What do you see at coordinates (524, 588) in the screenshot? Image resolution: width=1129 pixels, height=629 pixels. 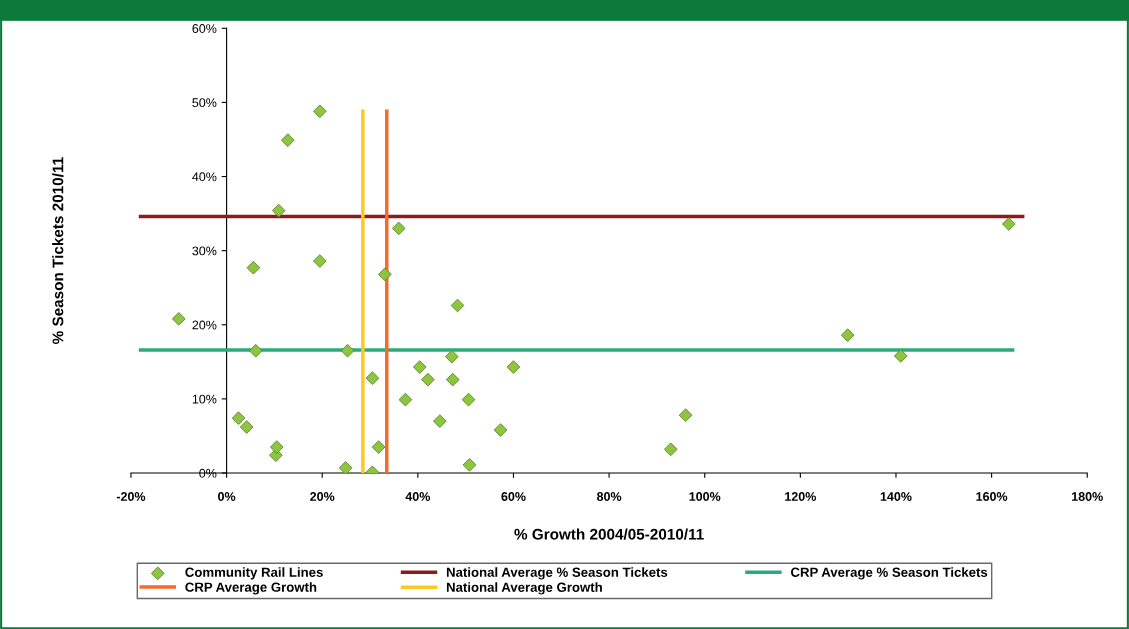 I see `legend-label: National Average Growth` at bounding box center [524, 588].